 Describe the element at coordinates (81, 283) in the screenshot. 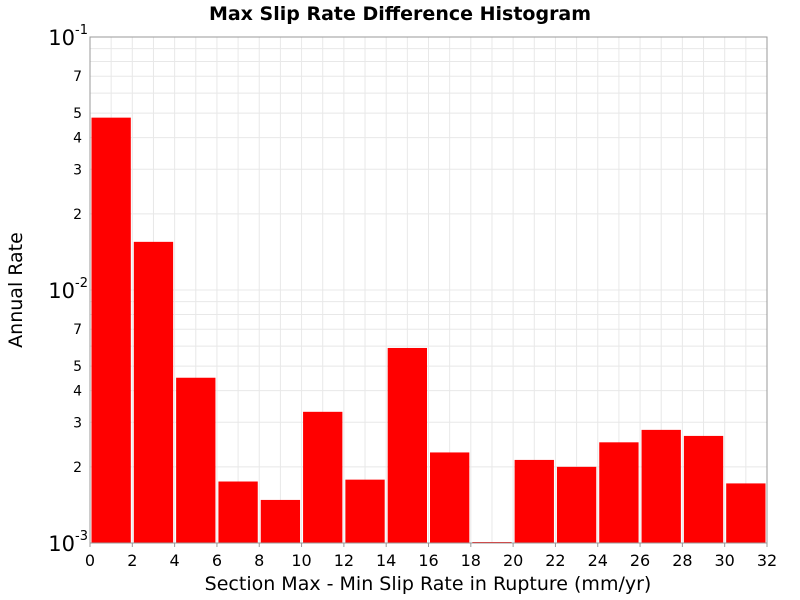

I see `y-tick-label-exponent: -2` at that location.